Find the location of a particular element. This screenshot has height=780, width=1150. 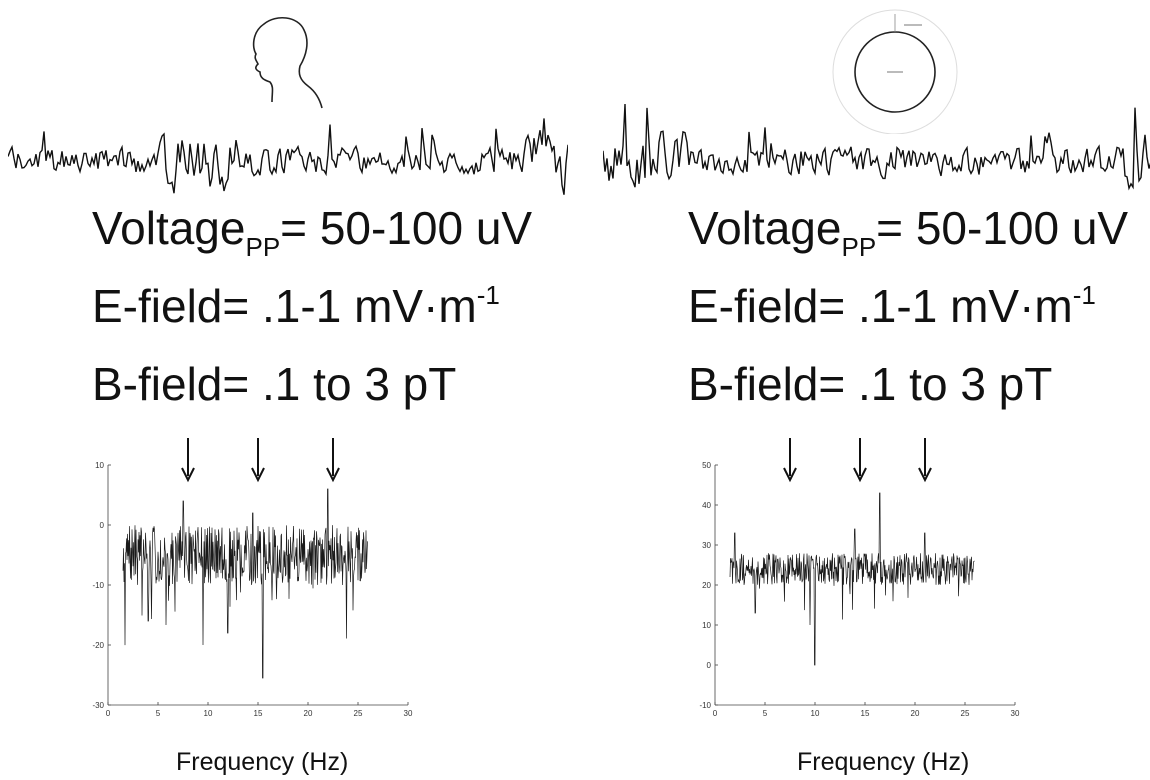

spectrum-chart-head: 100-10-20-300 5 10 15 20 25 30 is located at coordinates (252, 578).